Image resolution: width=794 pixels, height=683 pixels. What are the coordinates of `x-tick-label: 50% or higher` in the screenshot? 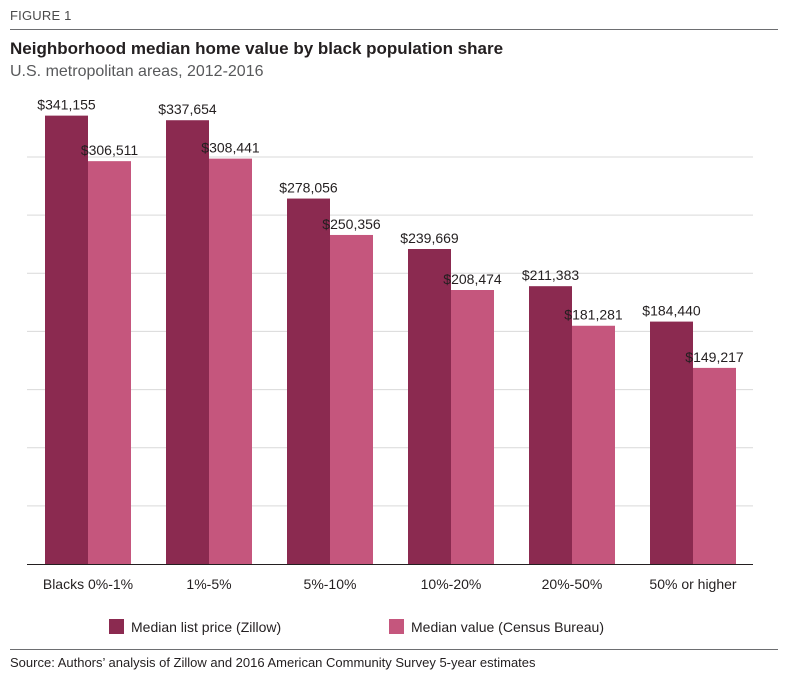 It's located at (693, 584).